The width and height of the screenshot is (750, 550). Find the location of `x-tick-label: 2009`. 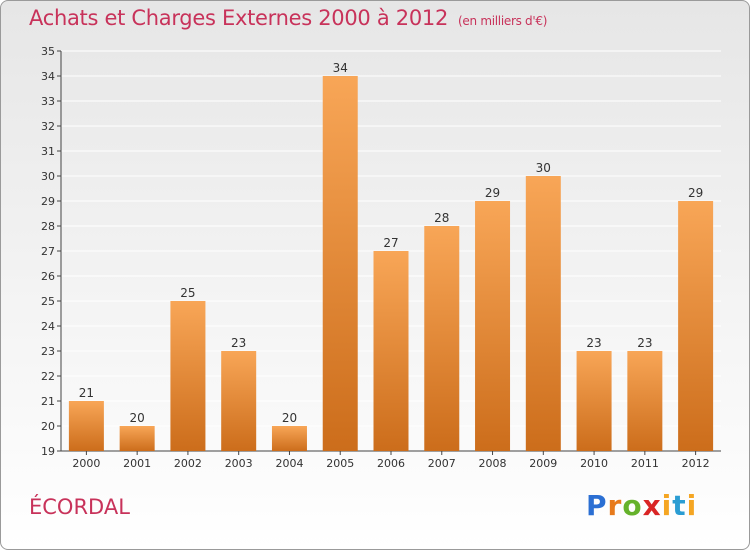

x-tick-label: 2009 is located at coordinates (543, 463).